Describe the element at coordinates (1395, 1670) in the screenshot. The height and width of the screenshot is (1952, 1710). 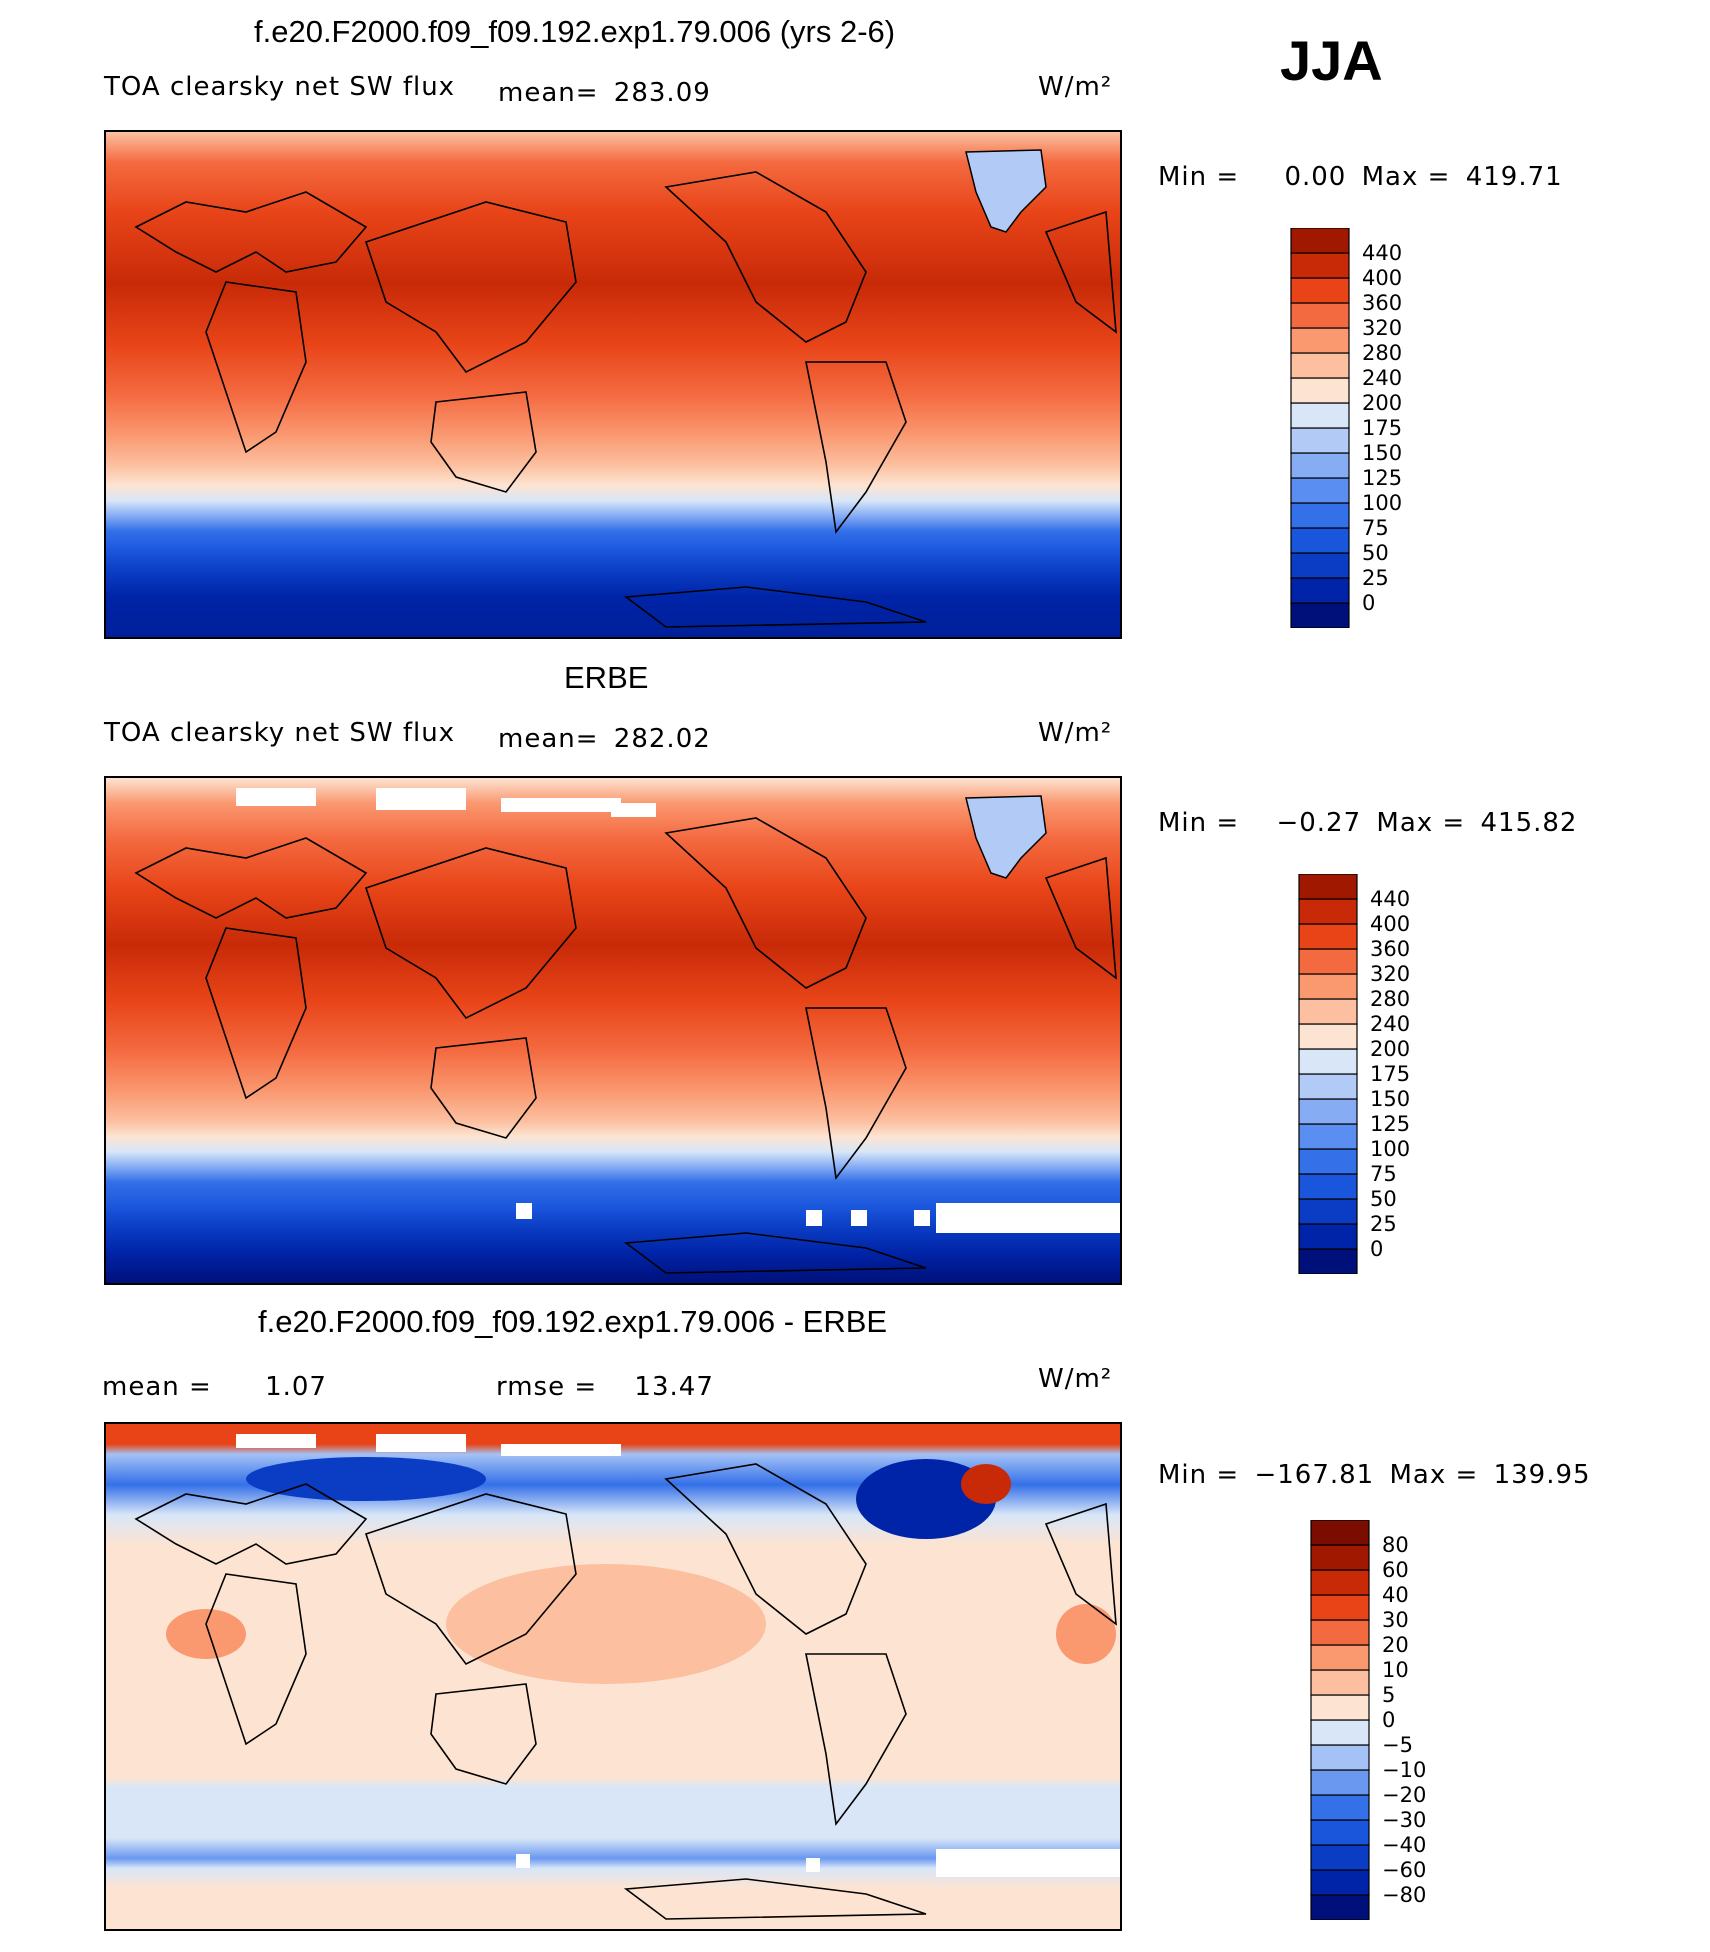
I see `colorbar-3-tick: 10` at that location.